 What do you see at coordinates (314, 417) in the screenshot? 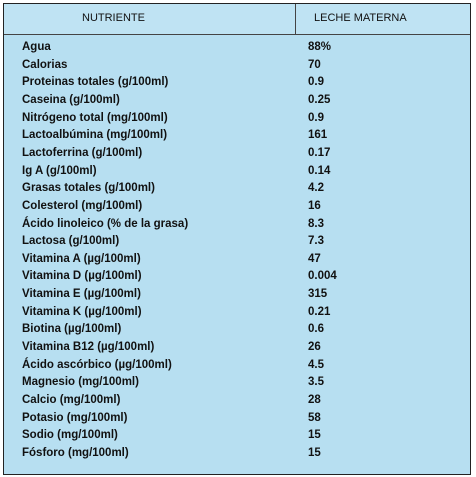
I see `milk-value: 58` at bounding box center [314, 417].